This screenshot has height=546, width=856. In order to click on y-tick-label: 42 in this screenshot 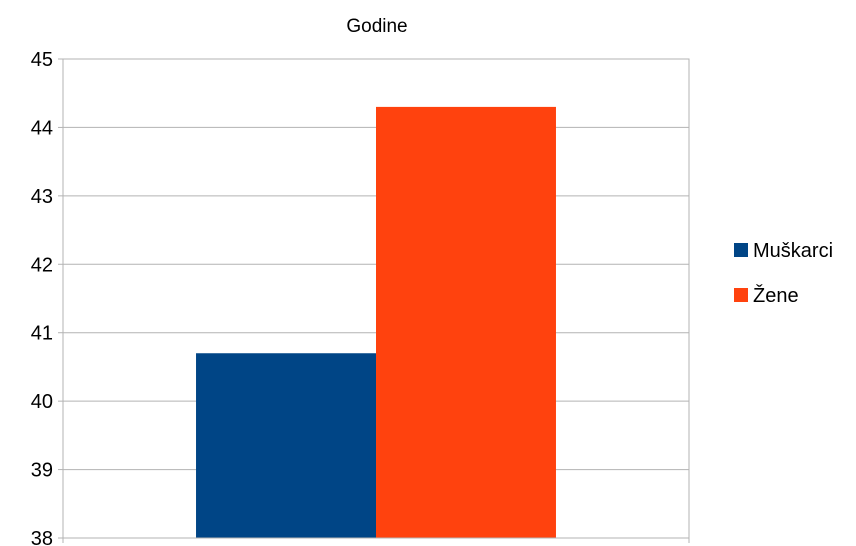, I will do `click(42, 265)`.